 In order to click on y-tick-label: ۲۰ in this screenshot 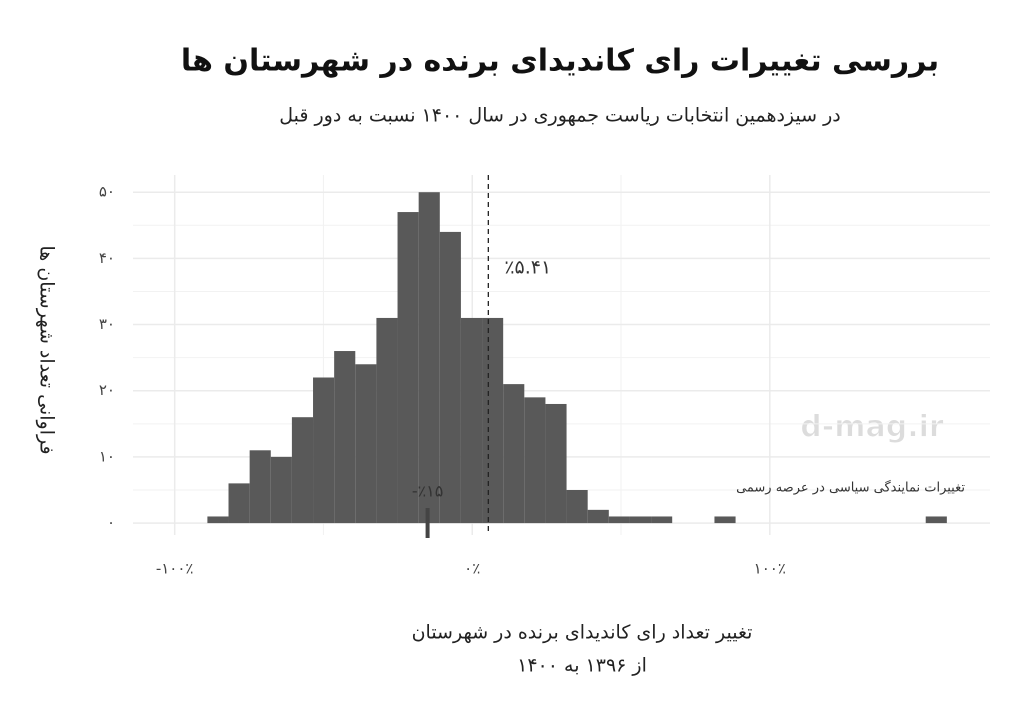, I will do `click(107, 390)`.